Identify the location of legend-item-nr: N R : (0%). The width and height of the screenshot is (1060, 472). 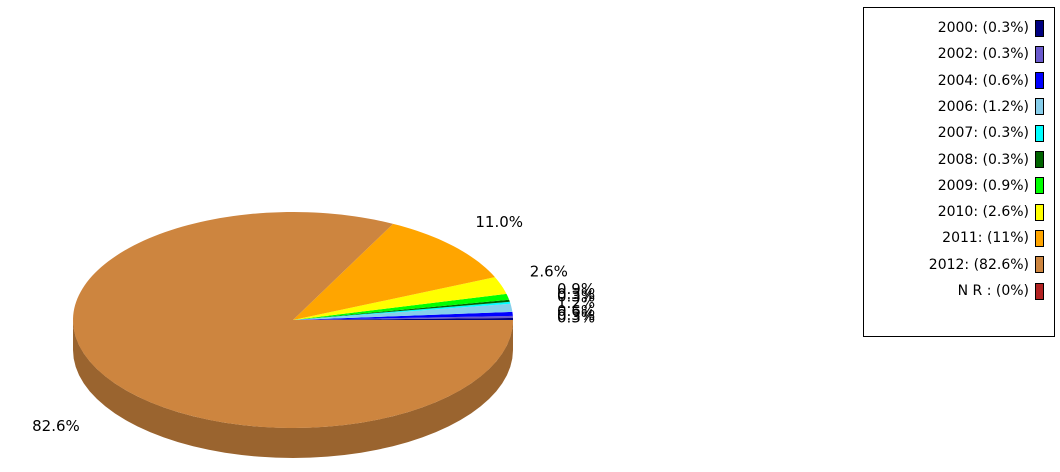
(1001, 291).